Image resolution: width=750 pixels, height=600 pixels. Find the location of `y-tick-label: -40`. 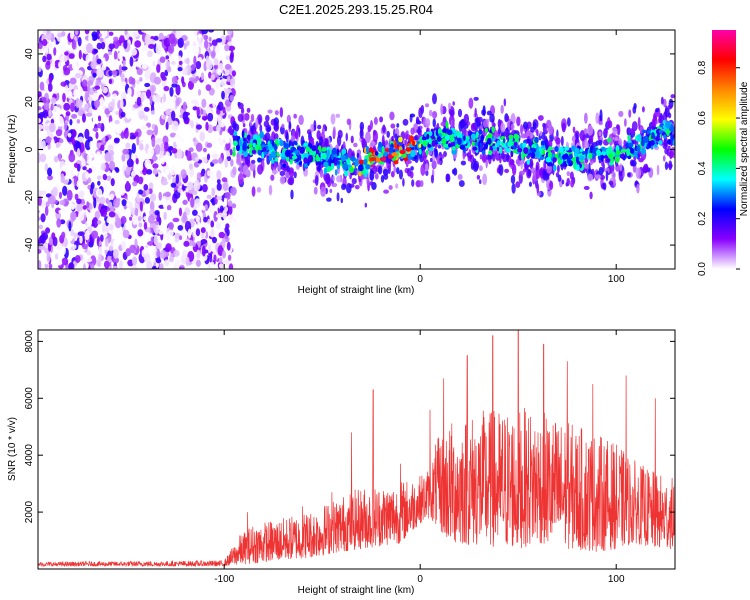

y-tick-label: -40 is located at coordinates (29, 244).